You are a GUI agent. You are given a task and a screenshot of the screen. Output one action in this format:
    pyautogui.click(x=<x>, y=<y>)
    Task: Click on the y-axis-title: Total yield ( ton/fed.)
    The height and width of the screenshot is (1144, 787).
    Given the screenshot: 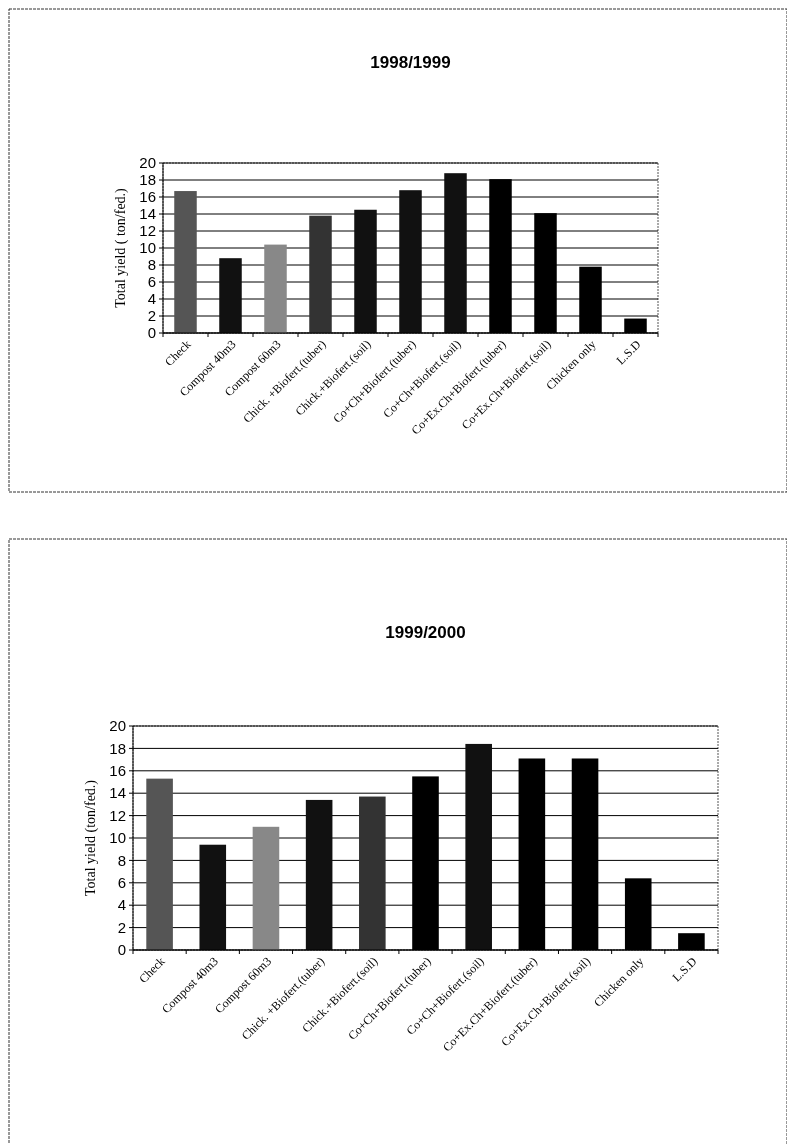 What is the action you would take?
    pyautogui.click(x=121, y=247)
    